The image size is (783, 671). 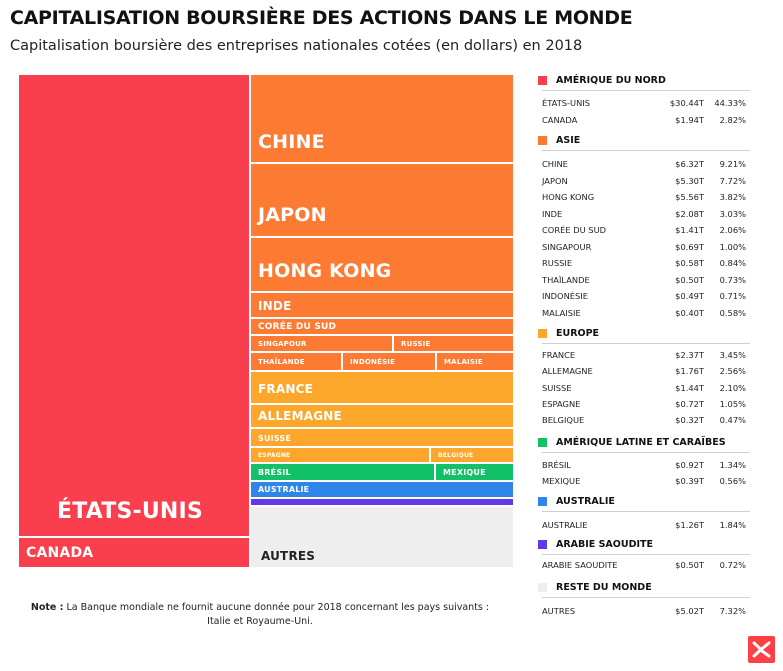 I want to click on legend-group-title: AMÉRIQUE LATINE ET CARAÏBES, so click(x=641, y=442).